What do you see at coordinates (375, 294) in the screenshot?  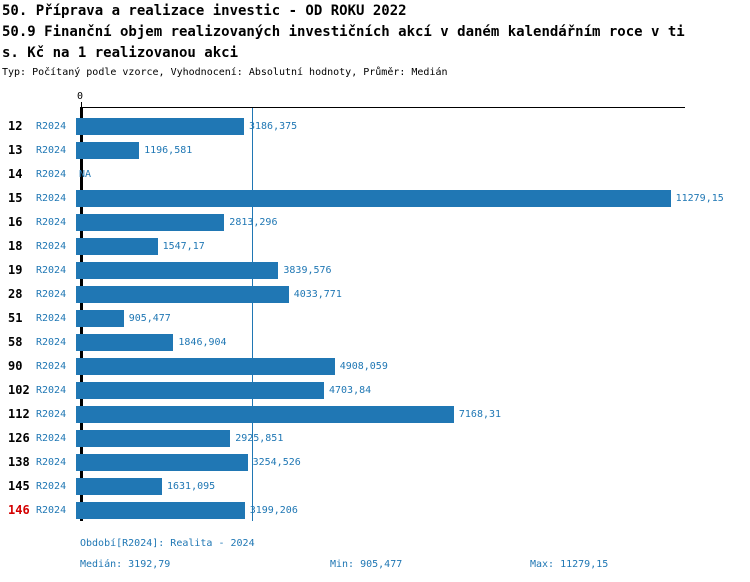 I see `chart-row: 28 R2024 4033,771` at bounding box center [375, 294].